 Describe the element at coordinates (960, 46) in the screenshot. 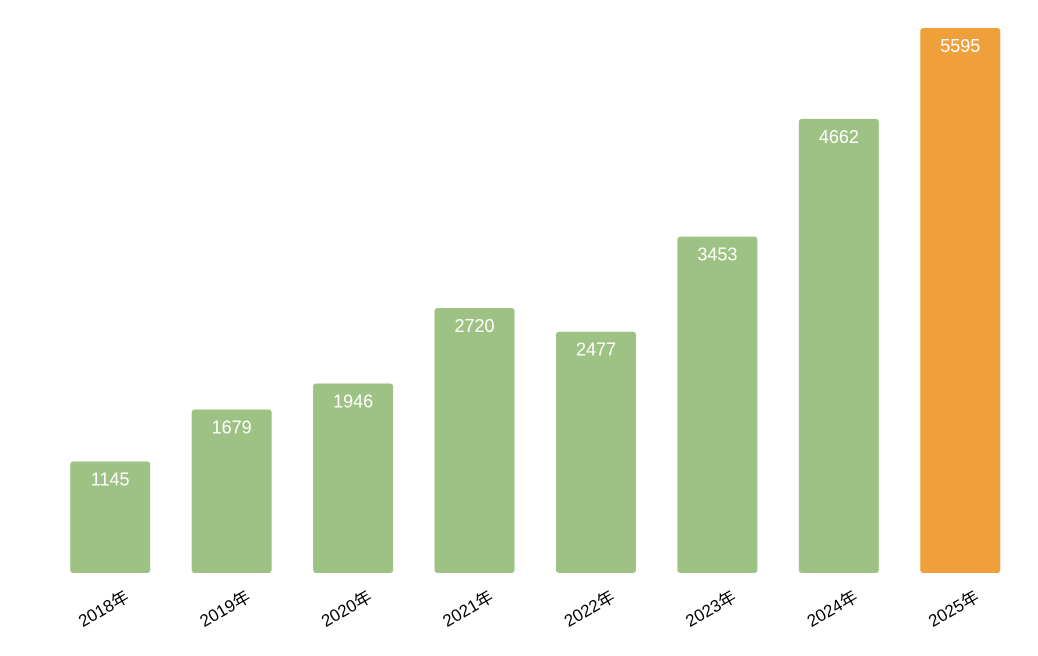

I see `value-label: 5595` at that location.